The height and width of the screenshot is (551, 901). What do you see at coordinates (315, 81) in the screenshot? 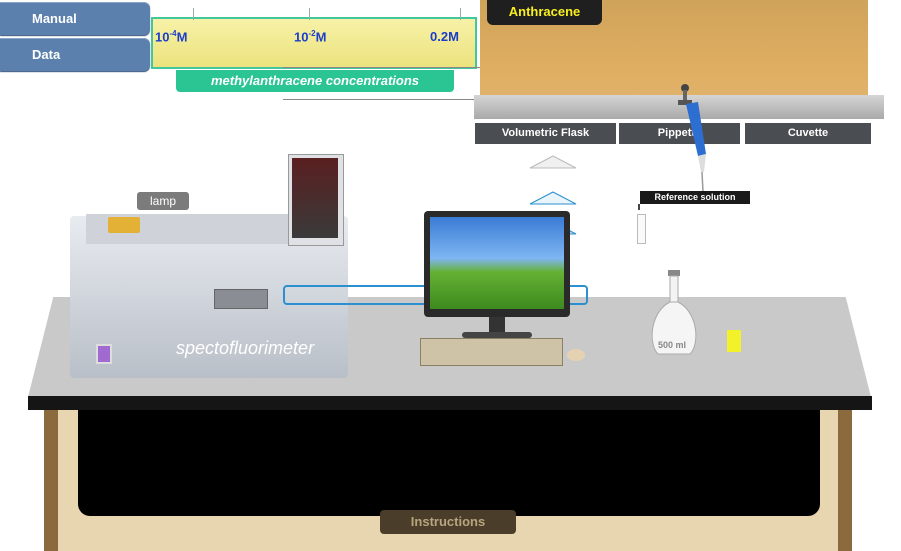
I see `concentration-caption: methylanthracene concentrations` at bounding box center [315, 81].